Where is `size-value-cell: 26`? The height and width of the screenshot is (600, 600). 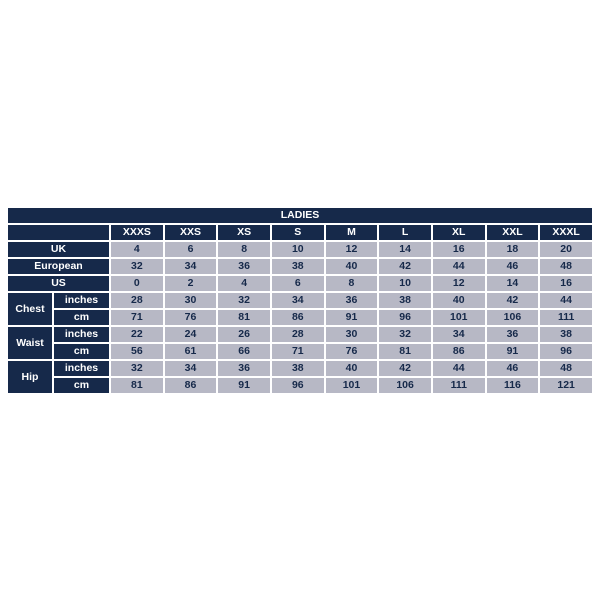
size-value-cell: 26 is located at coordinates (244, 334).